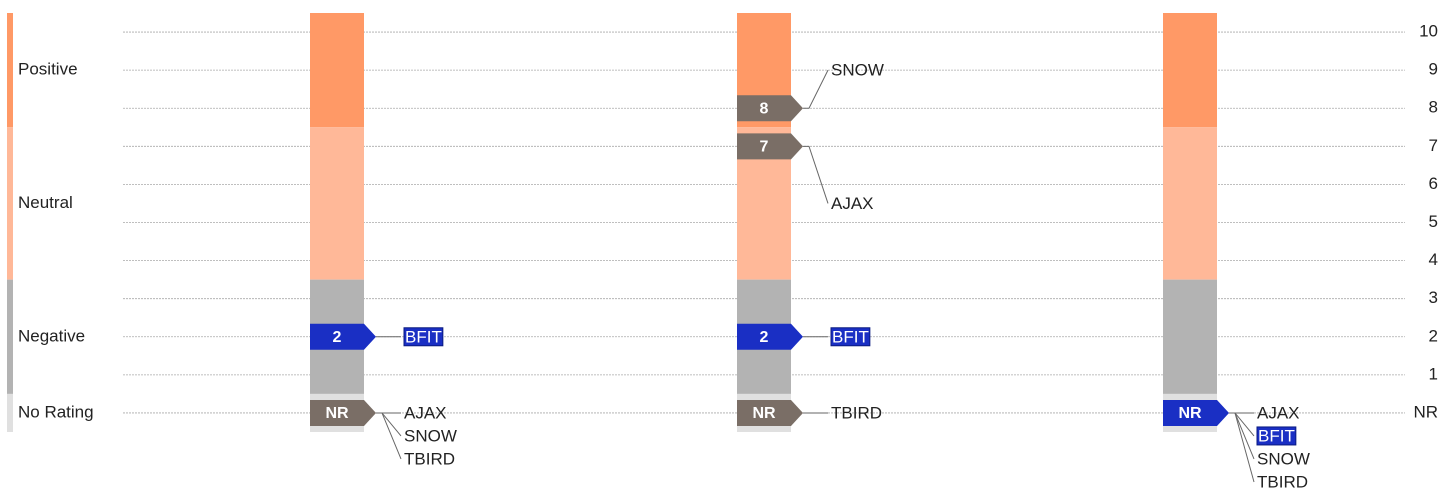 The image size is (1441, 490). What do you see at coordinates (1425, 411) in the screenshot?
I see `y-tick-label: NR` at bounding box center [1425, 411].